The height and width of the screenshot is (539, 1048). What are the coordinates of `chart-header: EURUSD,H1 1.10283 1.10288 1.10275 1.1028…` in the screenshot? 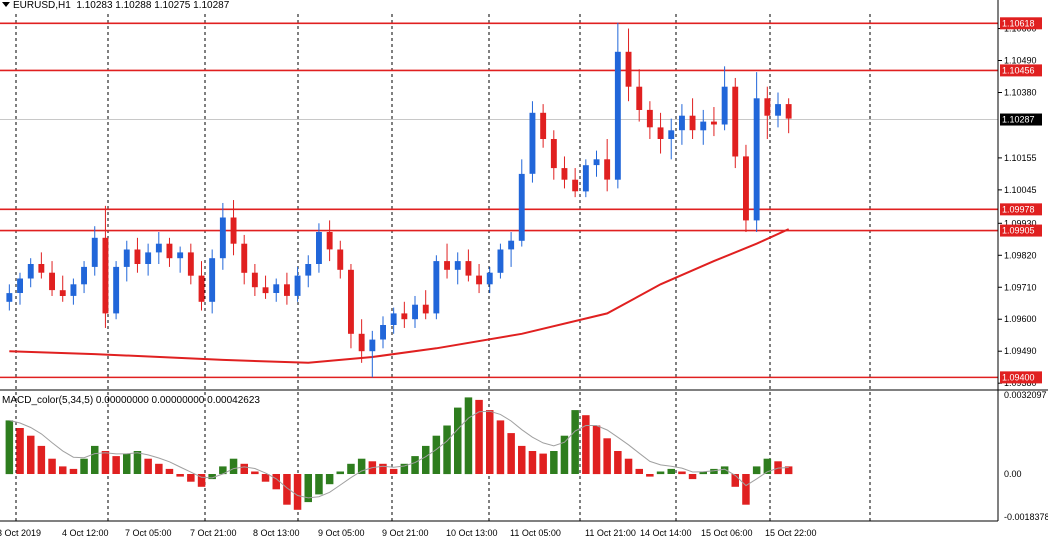 It's located at (115, 5).